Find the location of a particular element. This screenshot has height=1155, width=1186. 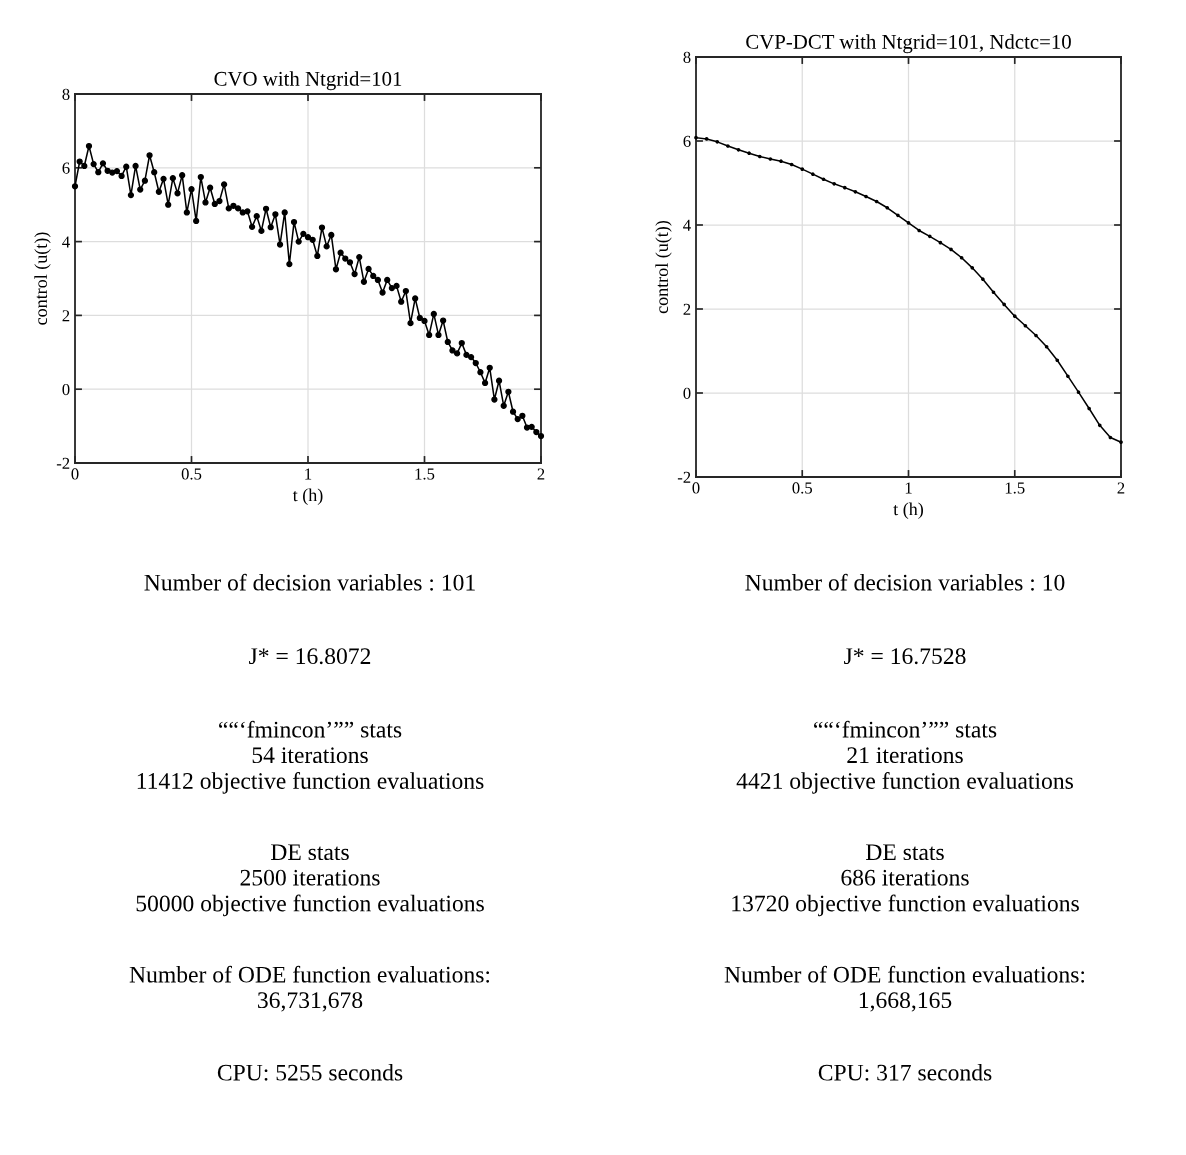

chart-title: CVP-DCT with Ntgrid=101, Ndctc=10 is located at coordinates (908, 44).